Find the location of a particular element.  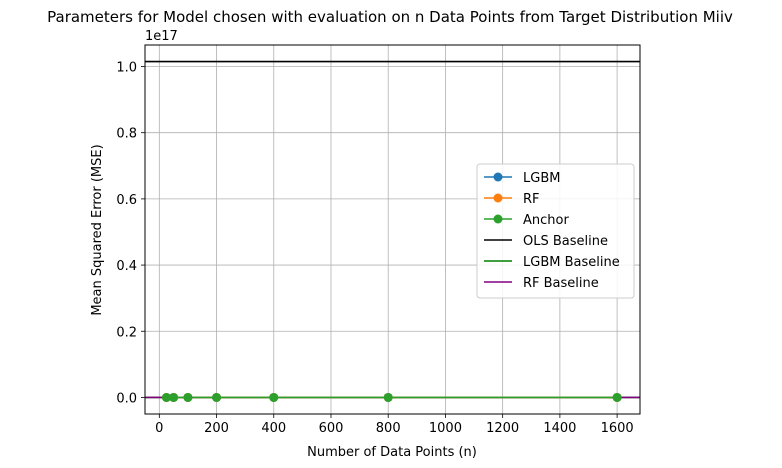

legend-label-rf-baseline: RF Baseline is located at coordinates (561, 283).